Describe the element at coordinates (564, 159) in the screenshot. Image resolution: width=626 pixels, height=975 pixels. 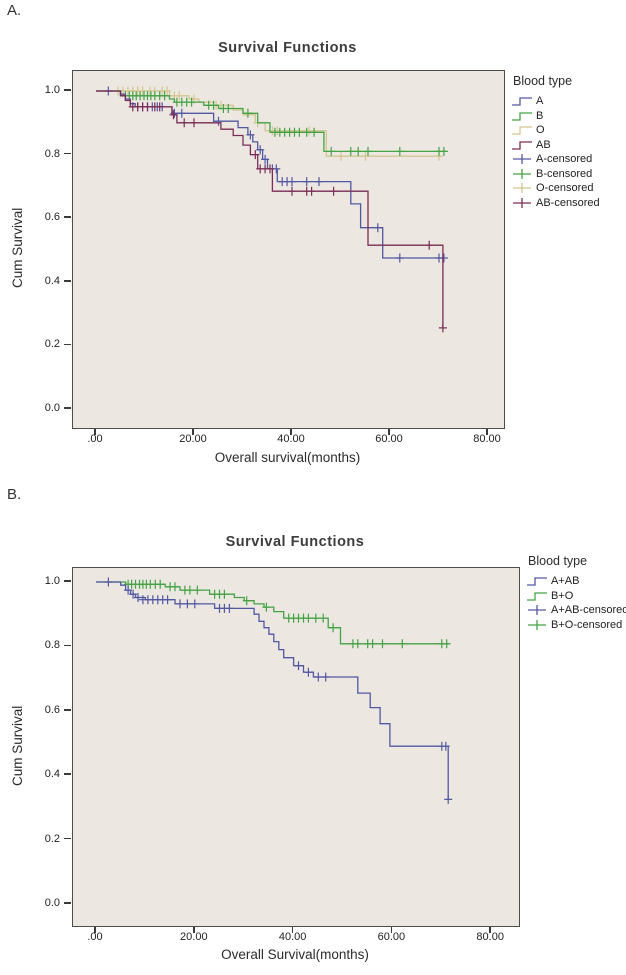
I see `legend-item-label: A-censored` at that location.